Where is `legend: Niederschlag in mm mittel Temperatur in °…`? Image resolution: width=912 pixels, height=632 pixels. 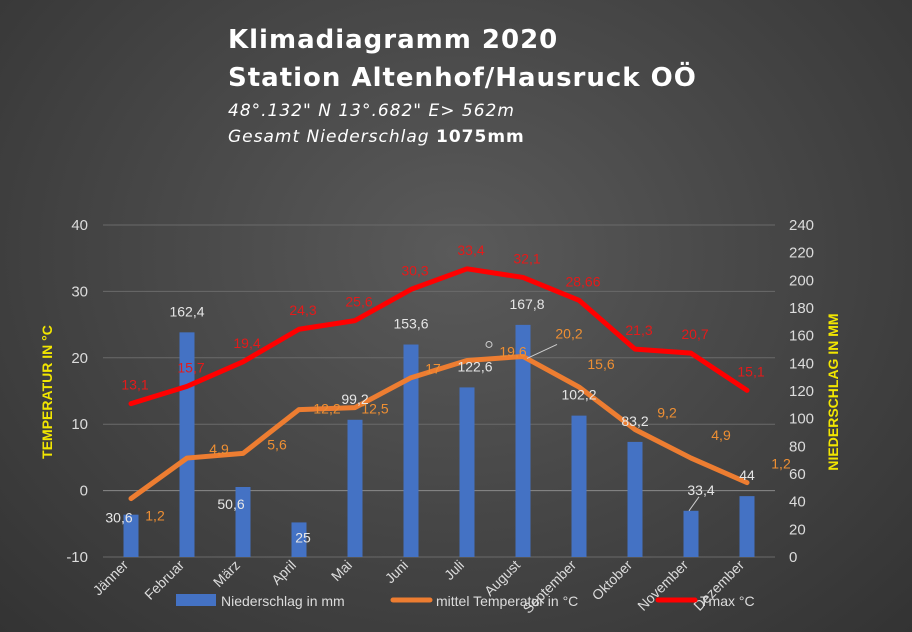 legend: Niederschlag in mm mittel Temperatur in °… is located at coordinates (465, 601).